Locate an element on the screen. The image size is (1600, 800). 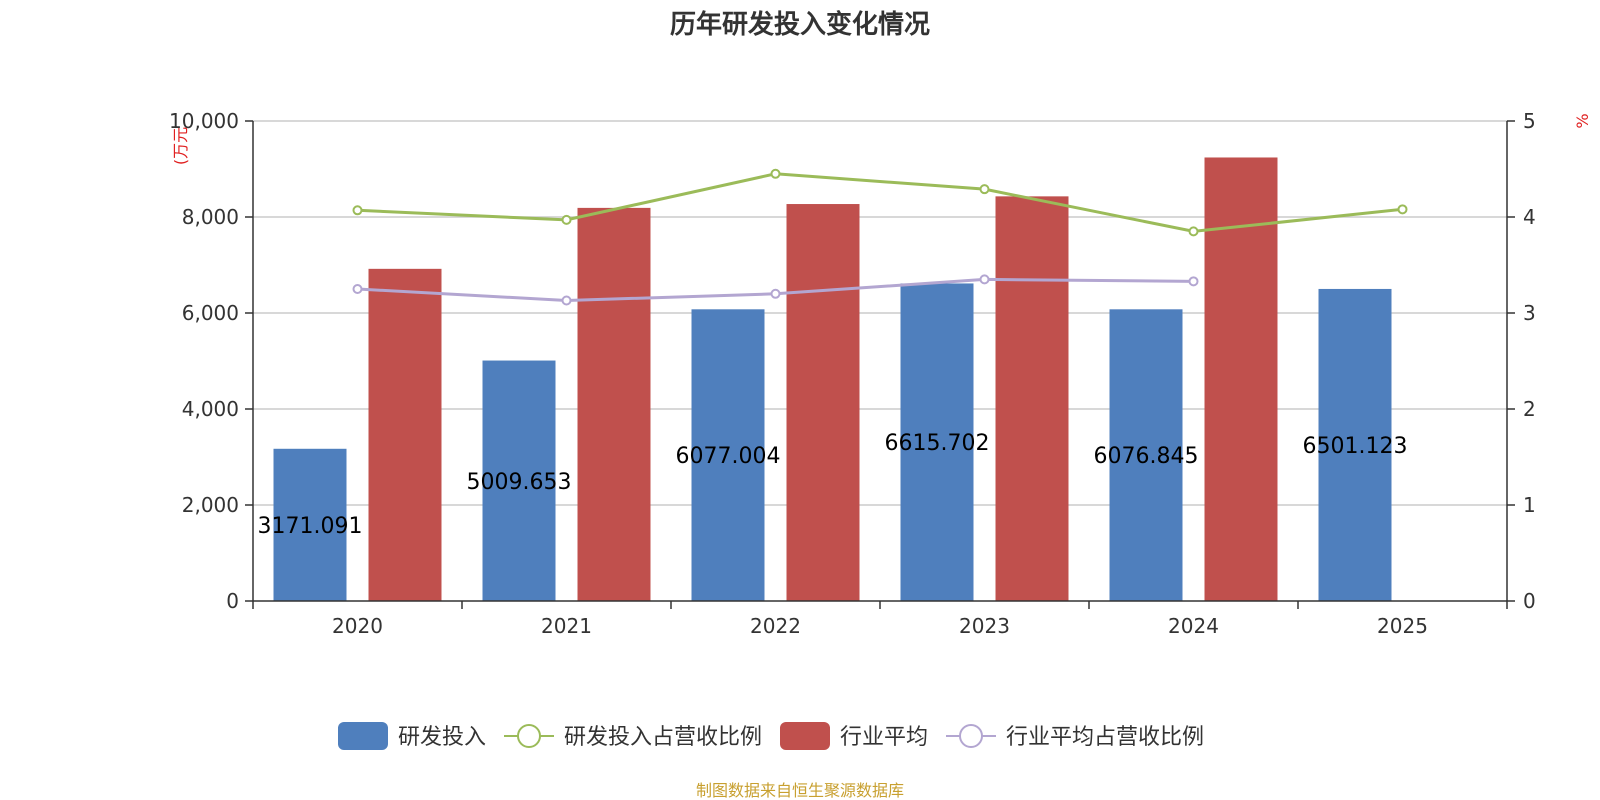
x-axis-tick-label: 2020 is located at coordinates (357, 626).